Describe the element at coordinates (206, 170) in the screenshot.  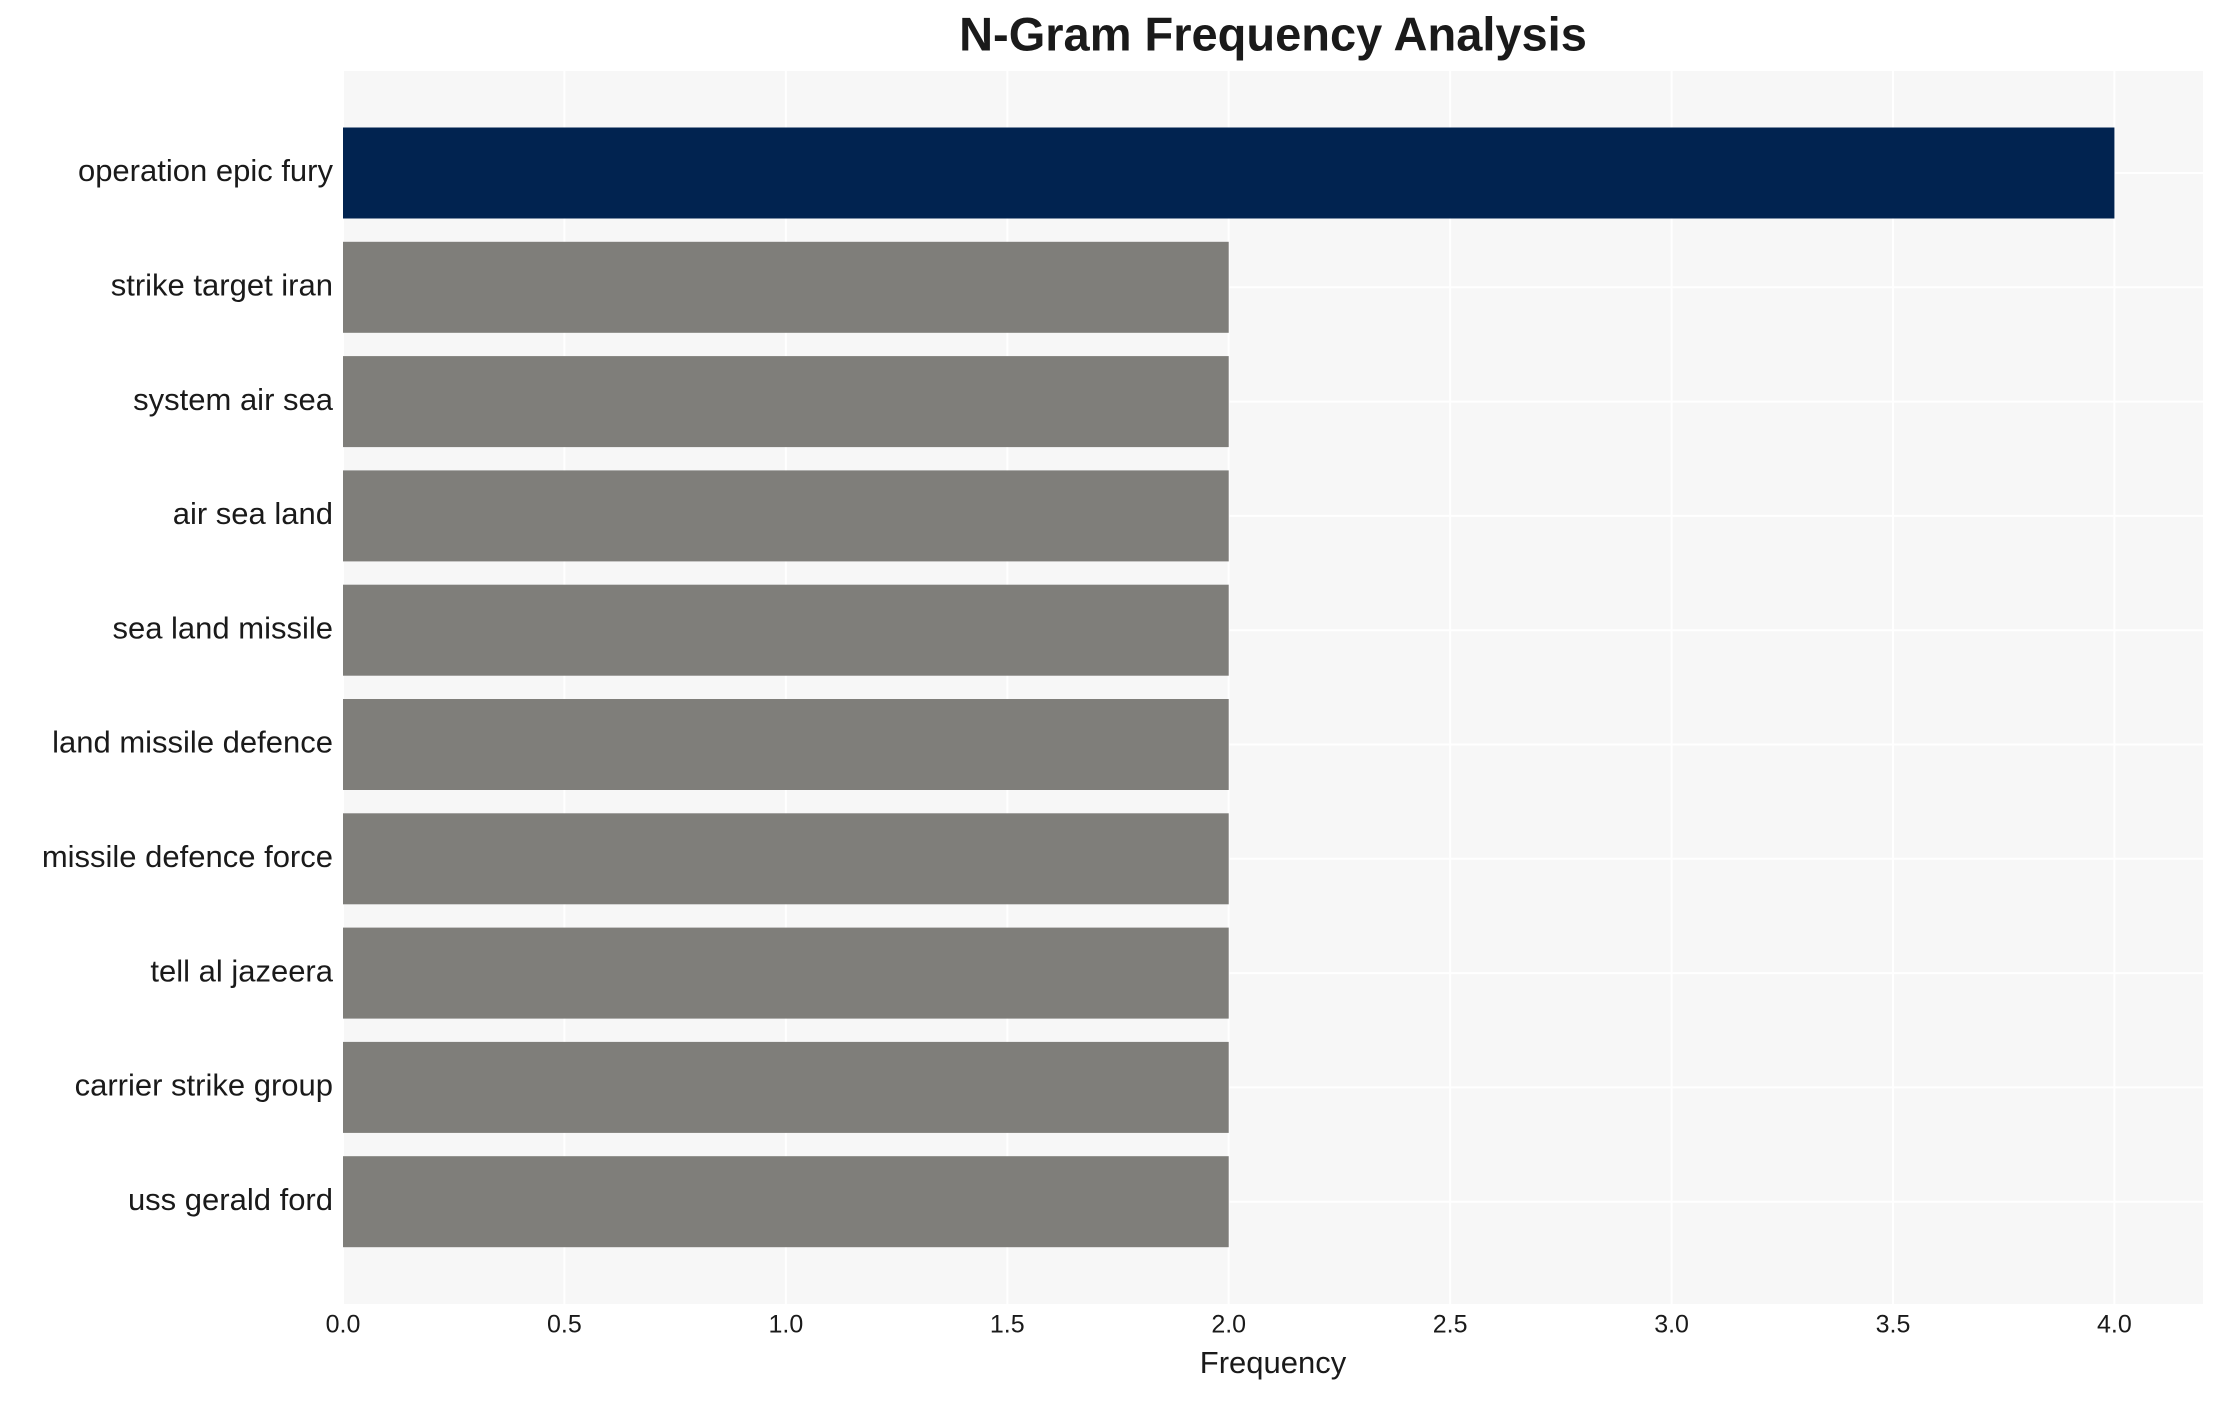
I see `y-tick-label: operation epic fury` at that location.